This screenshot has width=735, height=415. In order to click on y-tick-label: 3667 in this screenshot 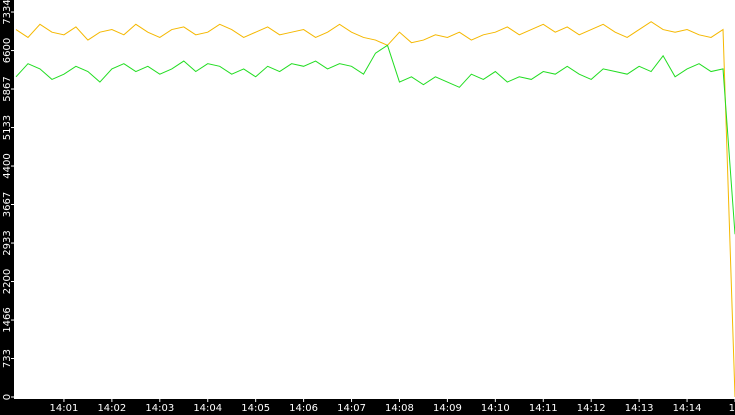, I will do `click(7, 204)`.